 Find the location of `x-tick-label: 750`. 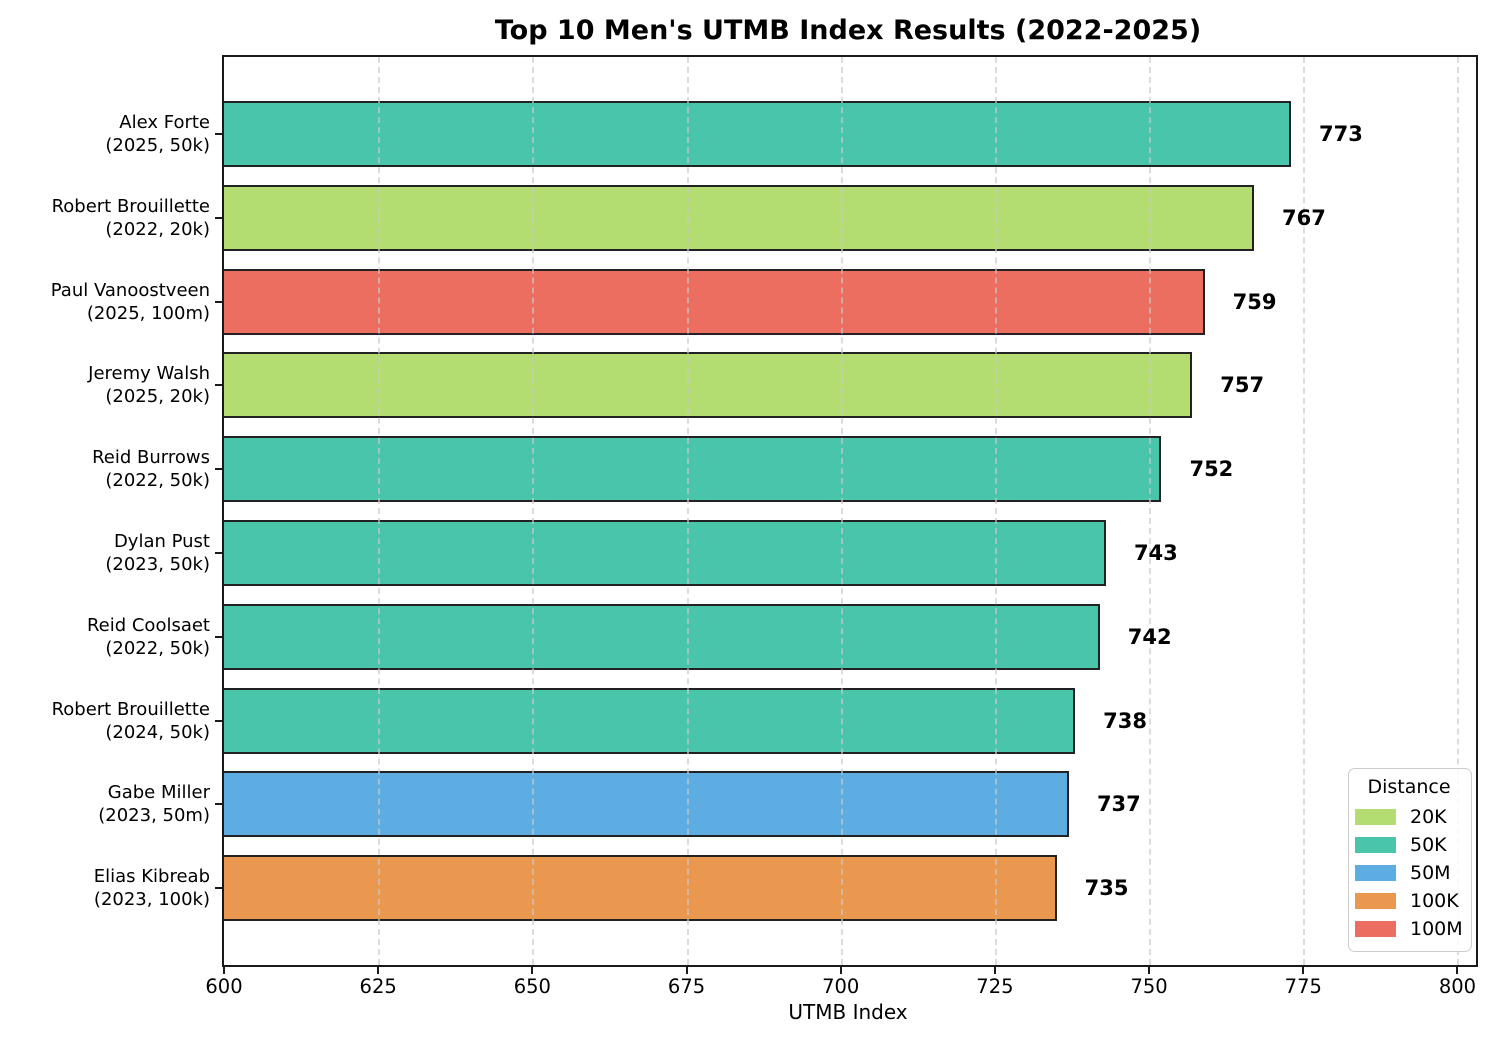

x-tick-label: 750 is located at coordinates (1149, 986).